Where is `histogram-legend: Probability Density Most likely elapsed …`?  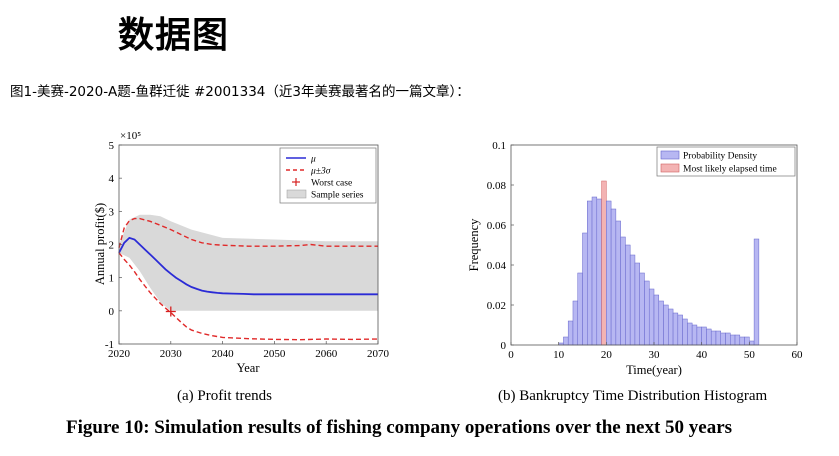 histogram-legend: Probability Density Most likely elapsed … is located at coordinates (726, 161).